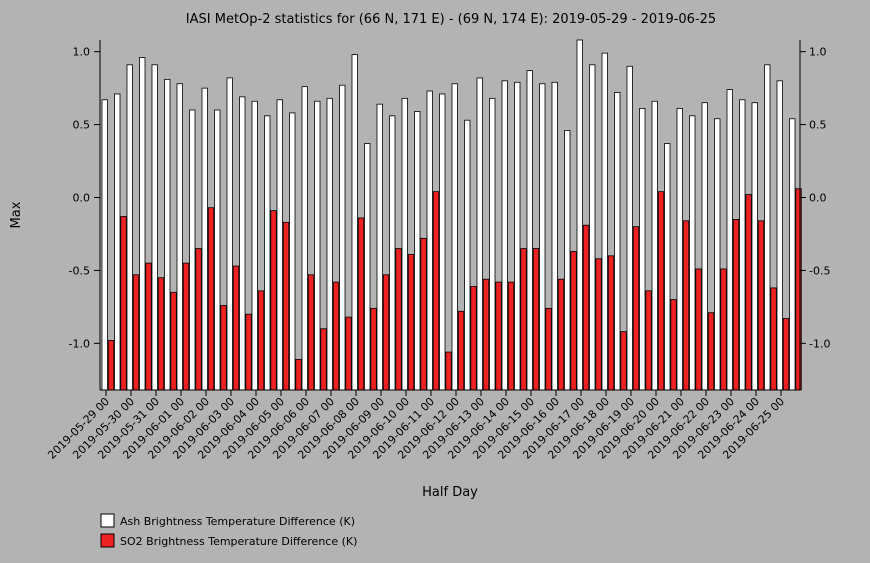 The height and width of the screenshot is (563, 870). I want to click on y-tick-label-left-1: 0.5, so click(82, 125).